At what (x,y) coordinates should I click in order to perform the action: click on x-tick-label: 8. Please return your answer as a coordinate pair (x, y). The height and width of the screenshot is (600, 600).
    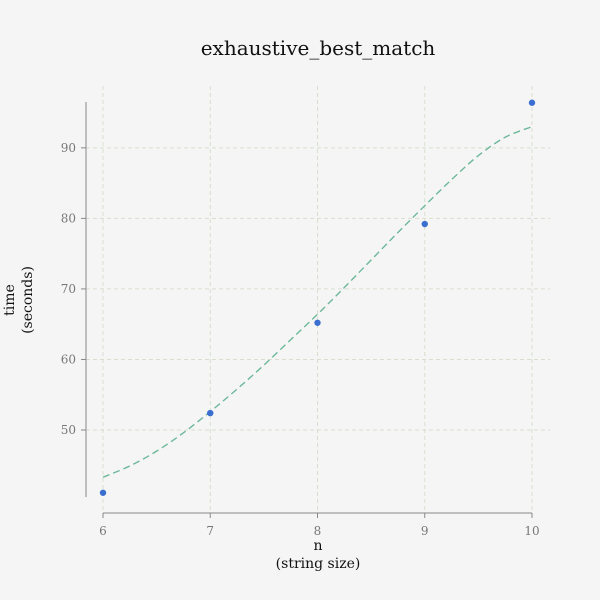
    Looking at the image, I should click on (318, 531).